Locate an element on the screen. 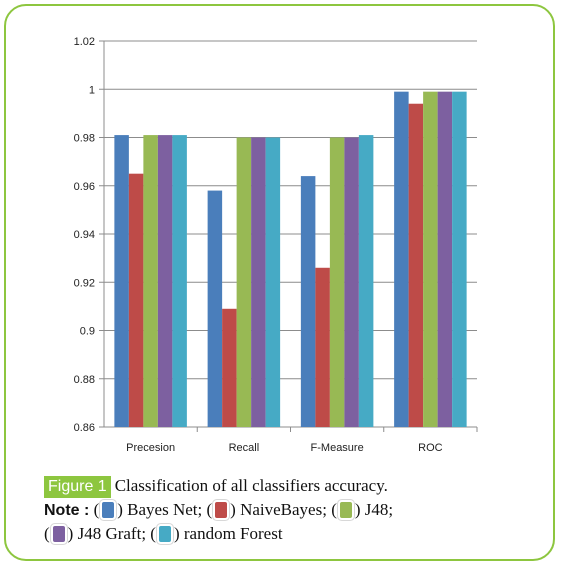 This screenshot has height=568, width=561. legend-swatch-naivebayes is located at coordinates (221, 510).